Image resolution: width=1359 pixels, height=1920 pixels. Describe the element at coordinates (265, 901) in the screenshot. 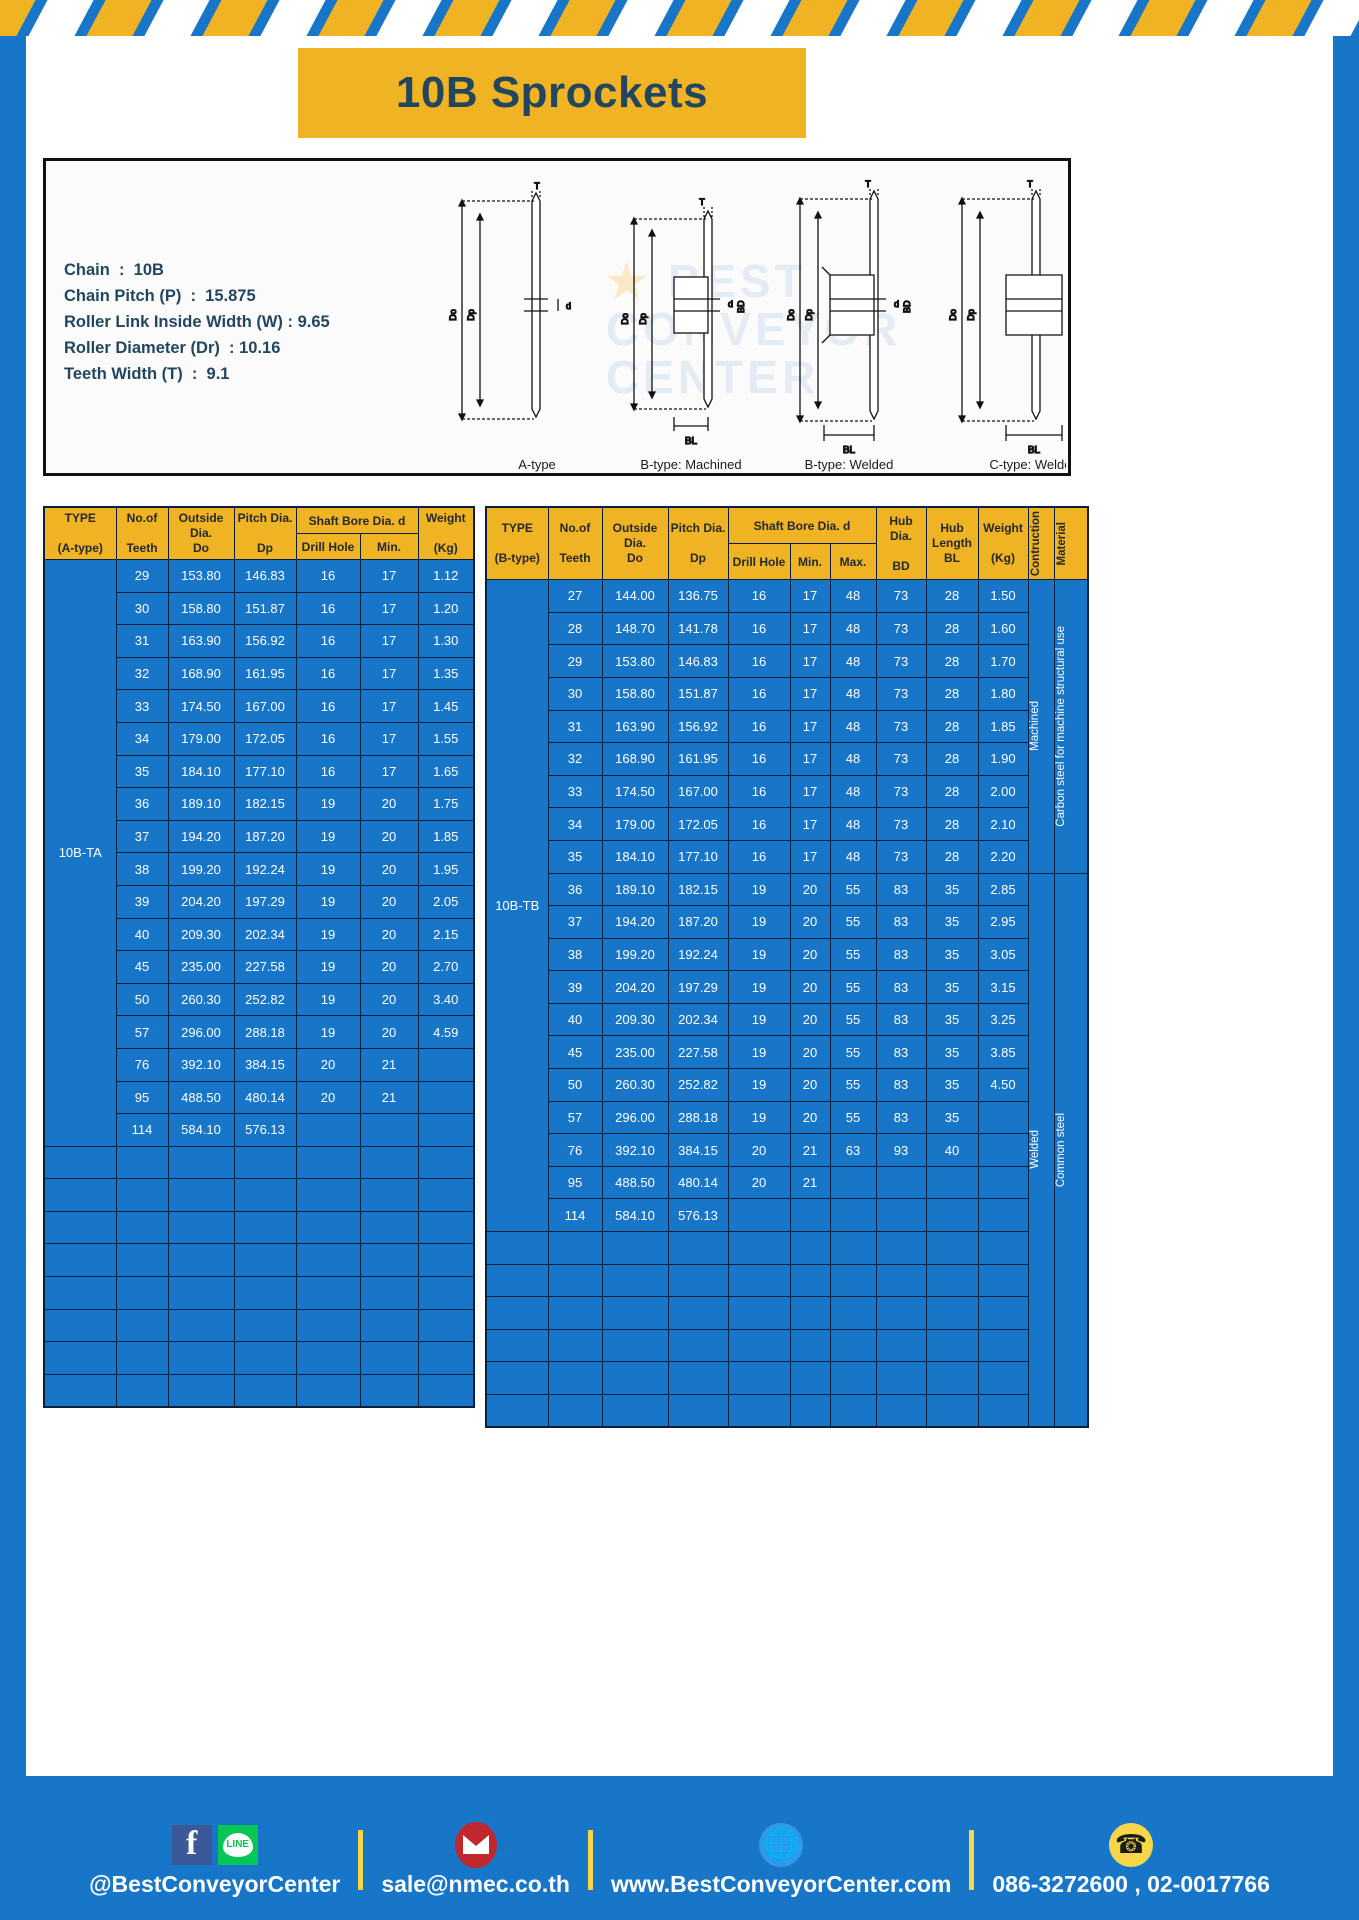

I see `cell-dp: 197.29` at that location.